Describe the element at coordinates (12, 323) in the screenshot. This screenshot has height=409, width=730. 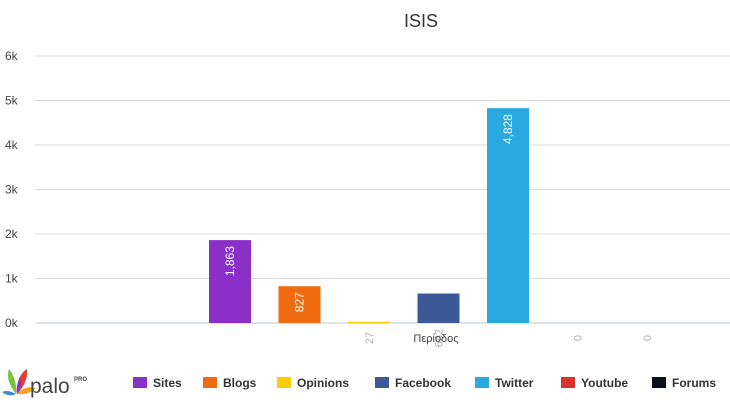
I see `y-tick-label: 0k` at that location.